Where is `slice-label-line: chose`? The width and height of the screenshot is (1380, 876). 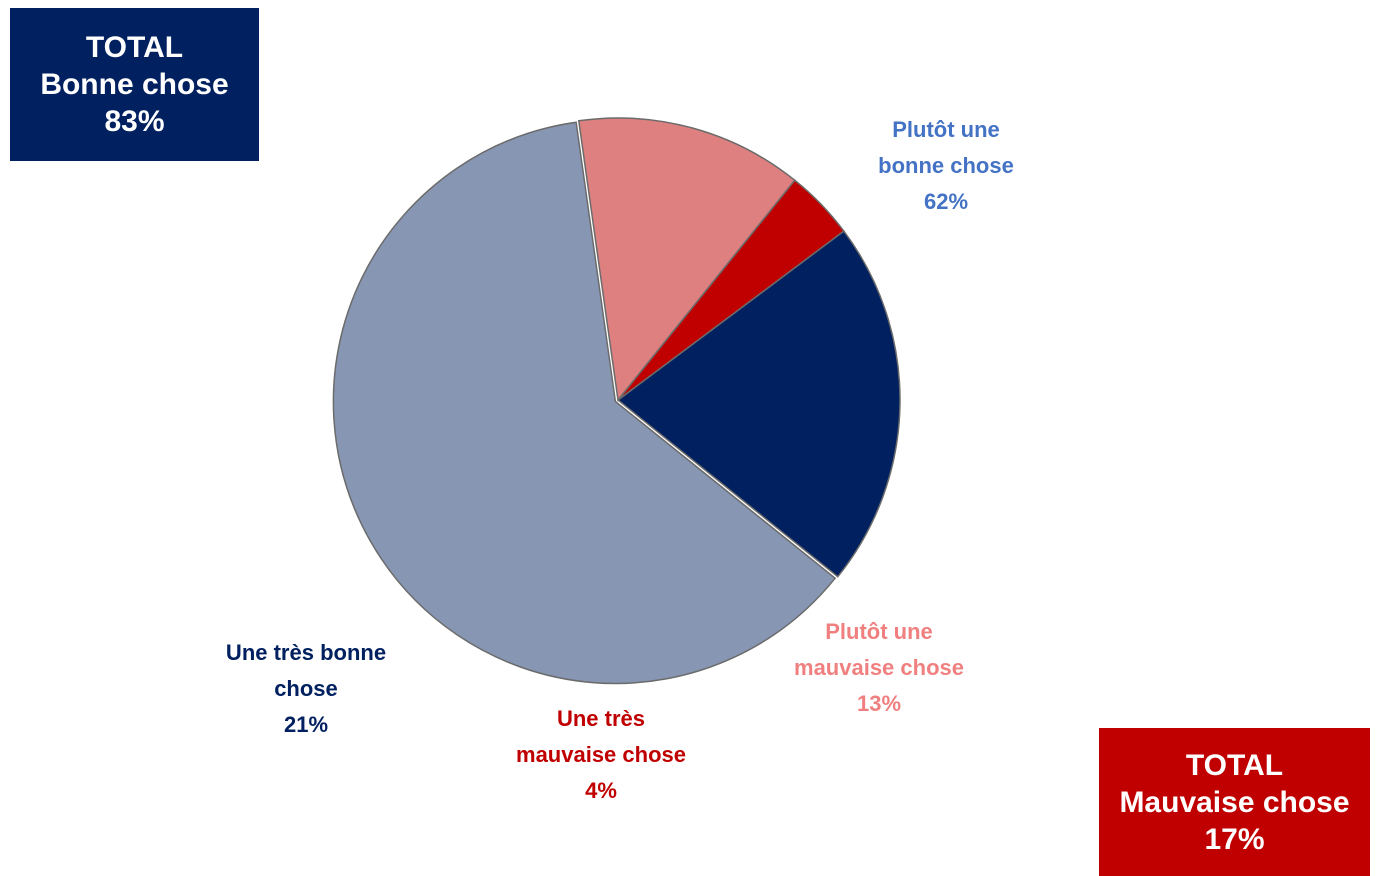
slice-label-line: chose is located at coordinates (306, 688).